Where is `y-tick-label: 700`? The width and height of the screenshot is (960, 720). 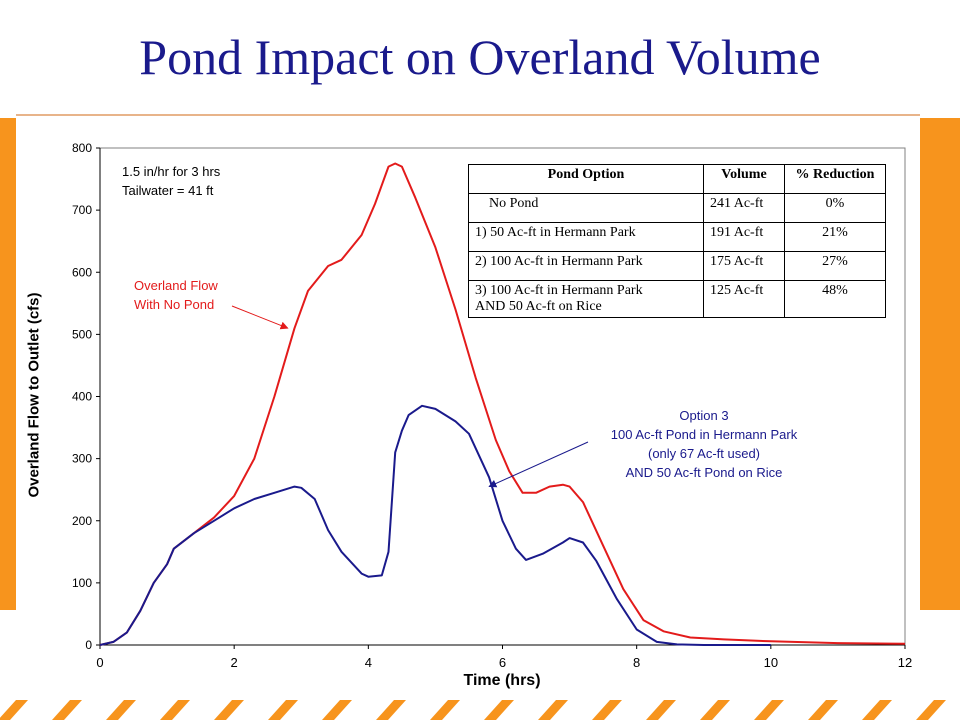
y-tick-label: 700 is located at coordinates (82, 210).